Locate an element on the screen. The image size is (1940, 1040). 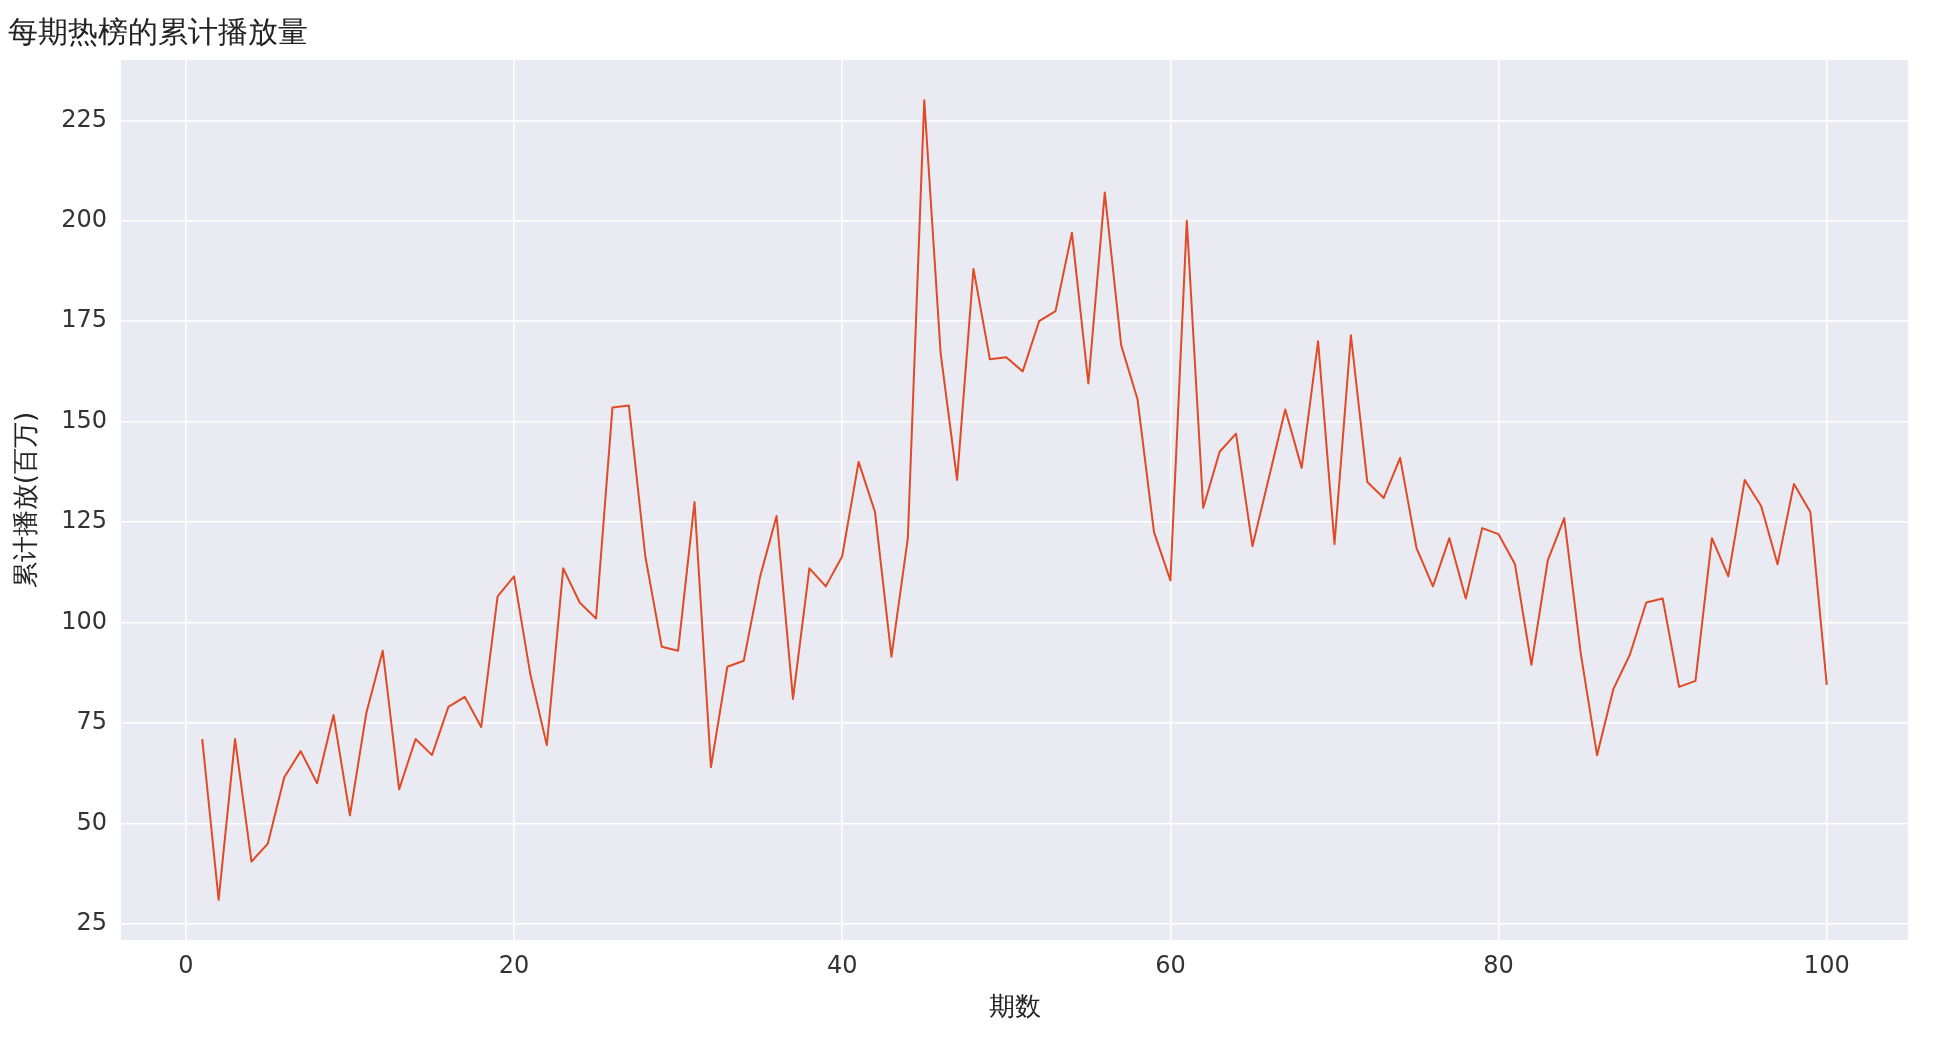
y-tick-label: 225 is located at coordinates (84, 118).